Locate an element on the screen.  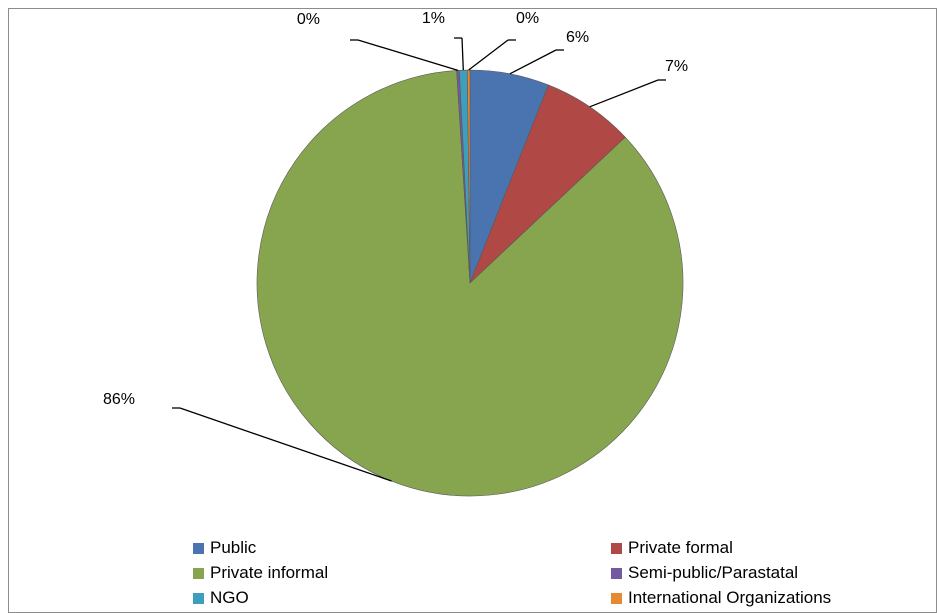
leader-line-private-informal is located at coordinates (285, 444).